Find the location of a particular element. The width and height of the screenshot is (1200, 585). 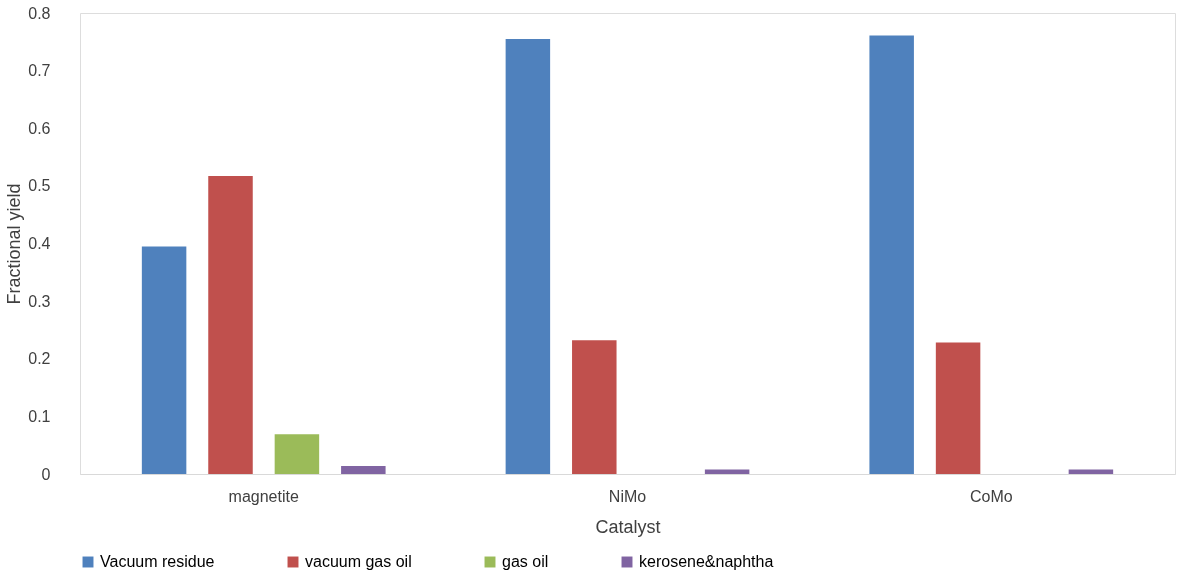

y-tick-label: 0.5 is located at coordinates (39, 186).